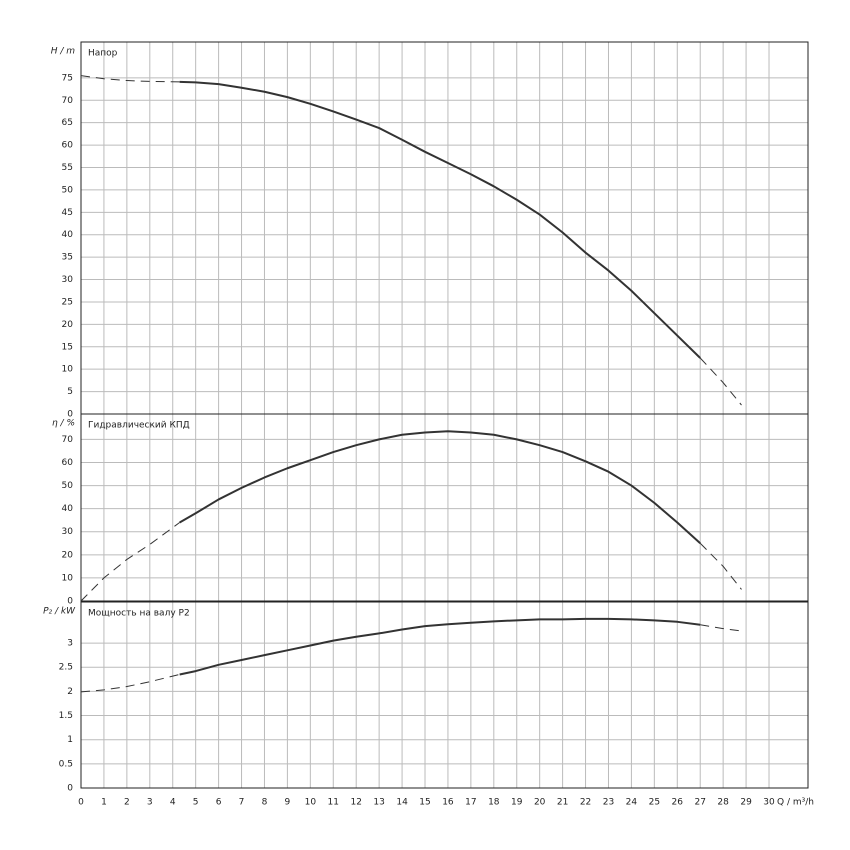 Image resolution: width=850 pixels, height=850 pixels. Describe the element at coordinates (448, 803) in the screenshot. I see `x-tick-label: 16` at that location.